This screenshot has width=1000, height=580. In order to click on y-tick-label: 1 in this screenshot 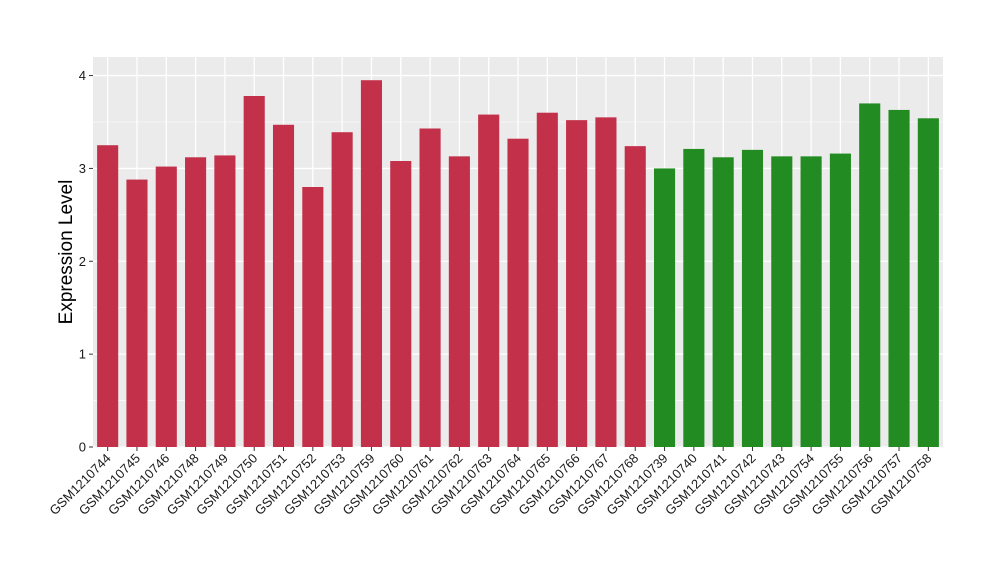, I will do `click(82, 354)`.